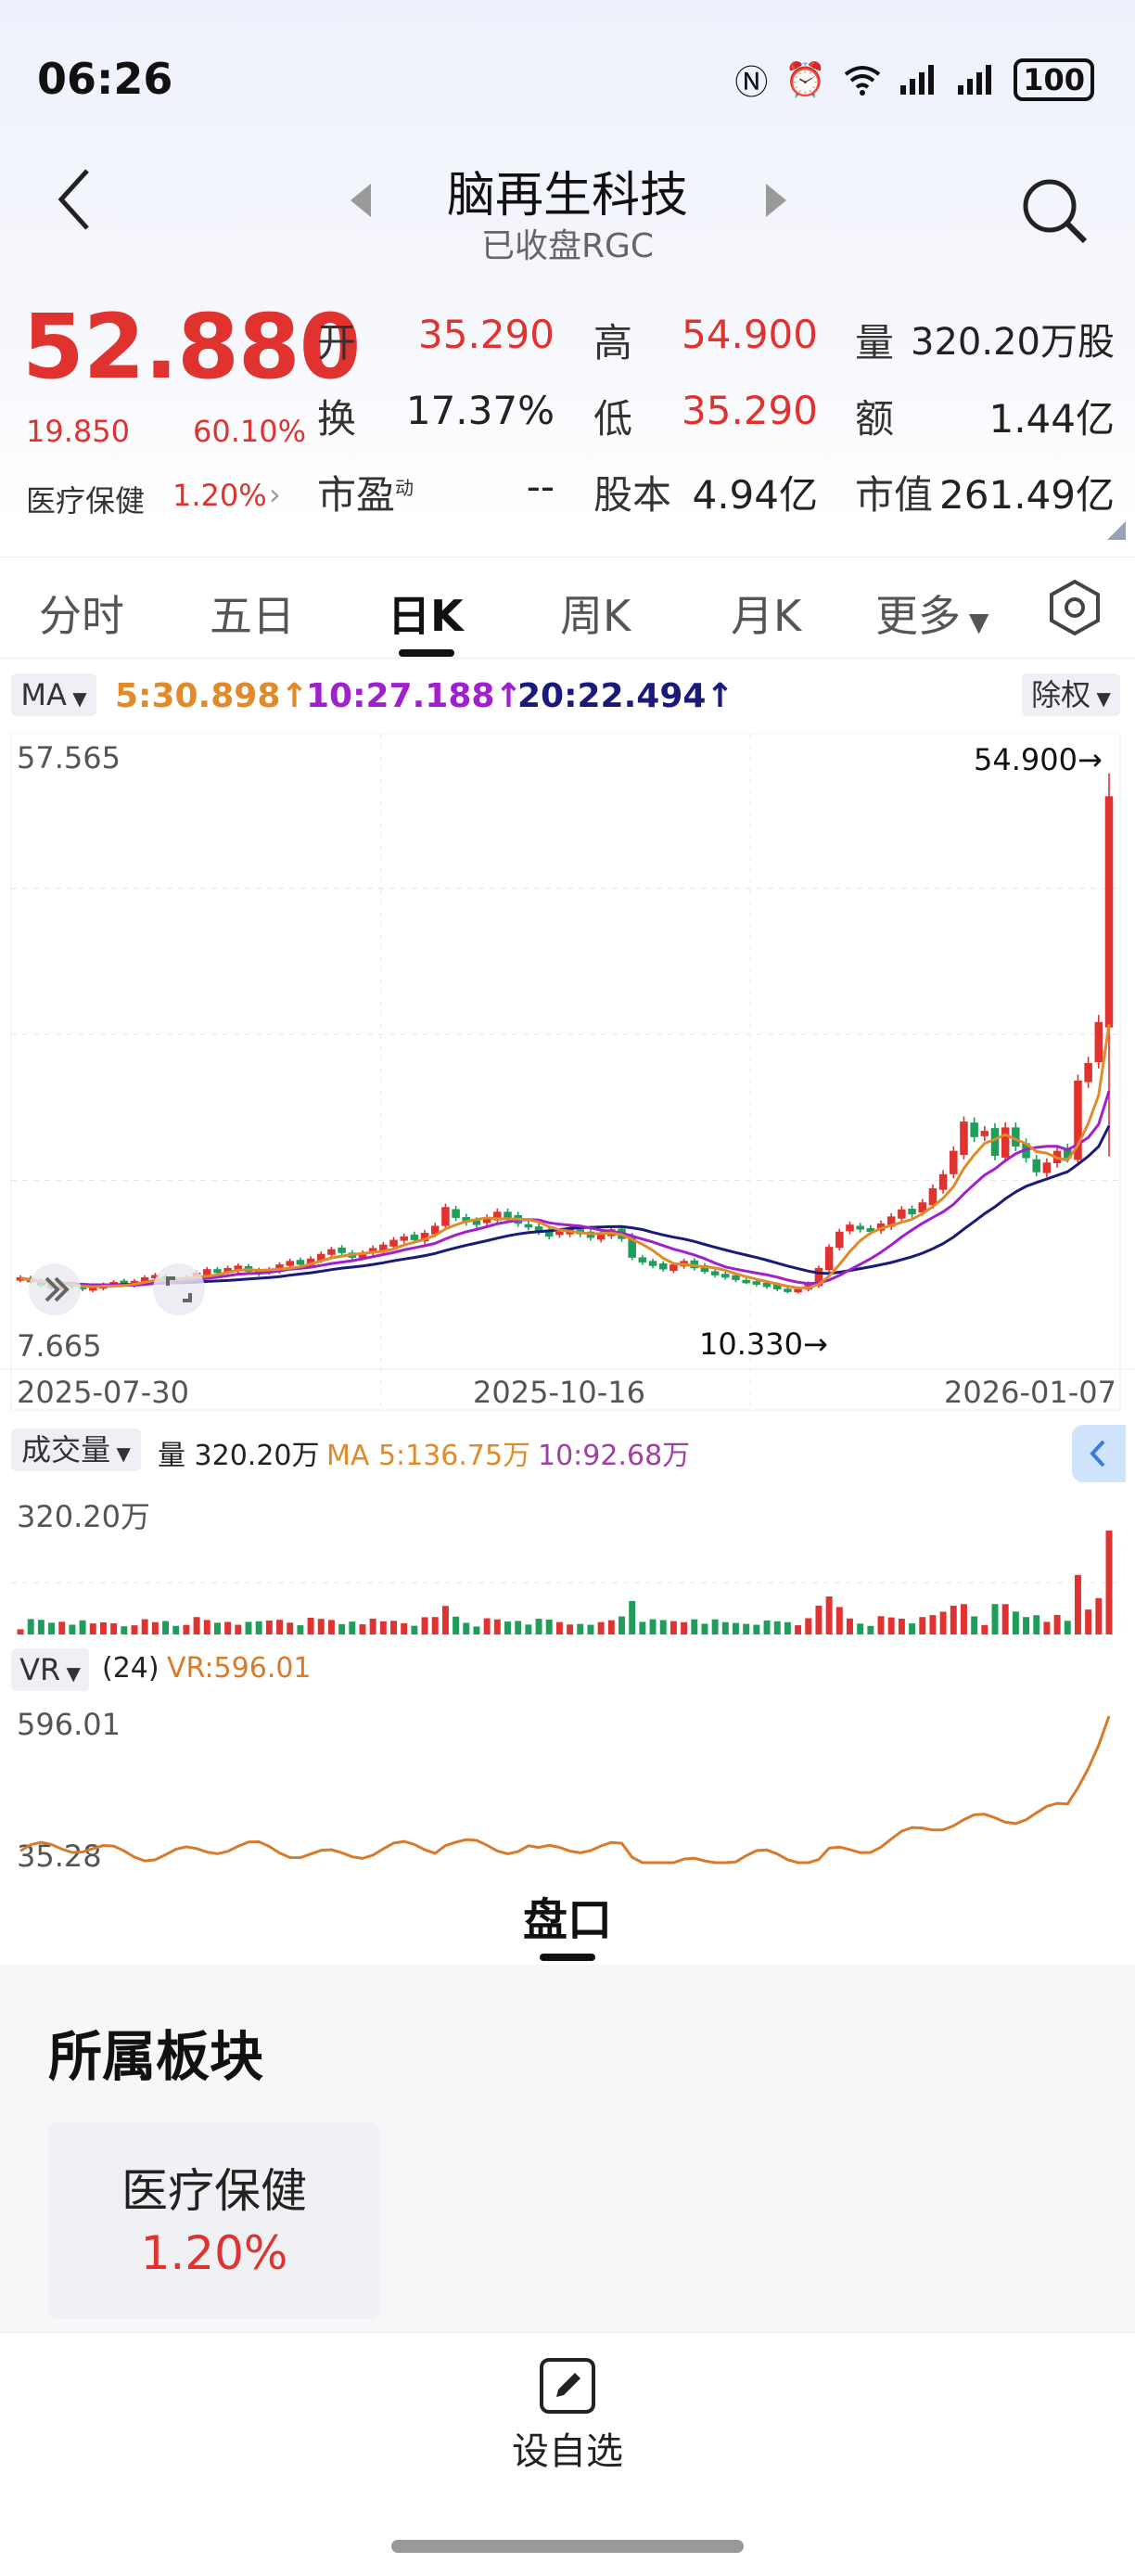  What do you see at coordinates (69, 757) in the screenshot?
I see `y-axis-max: 57.565` at bounding box center [69, 757].